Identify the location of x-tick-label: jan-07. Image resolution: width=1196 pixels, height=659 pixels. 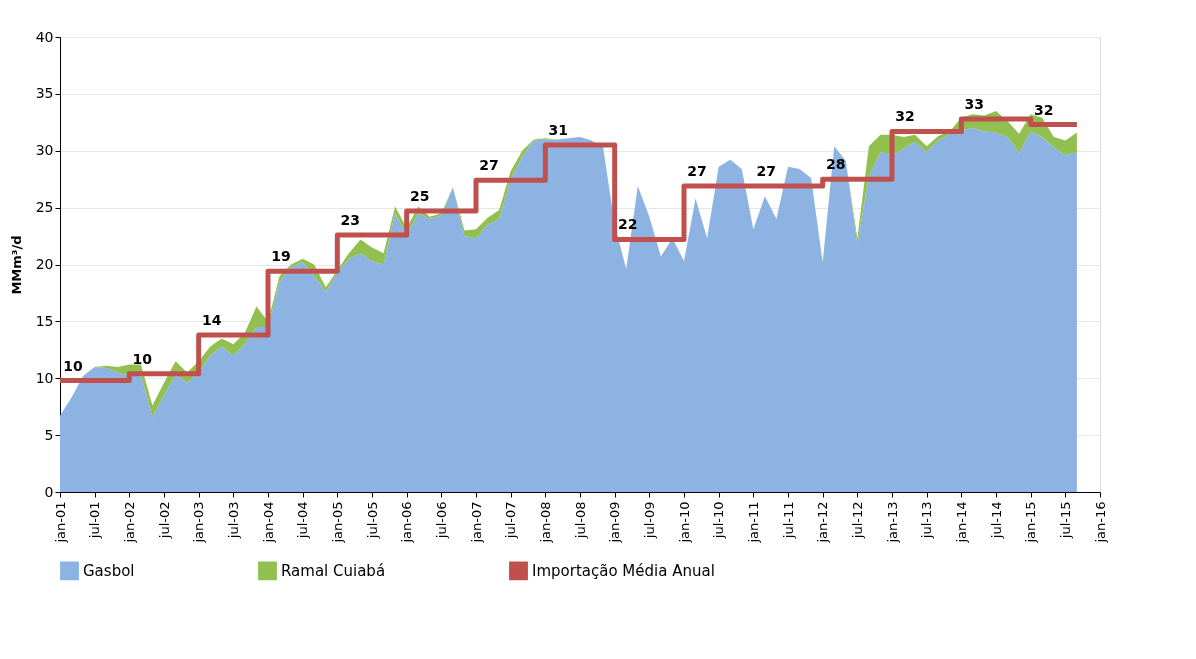
(476, 522).